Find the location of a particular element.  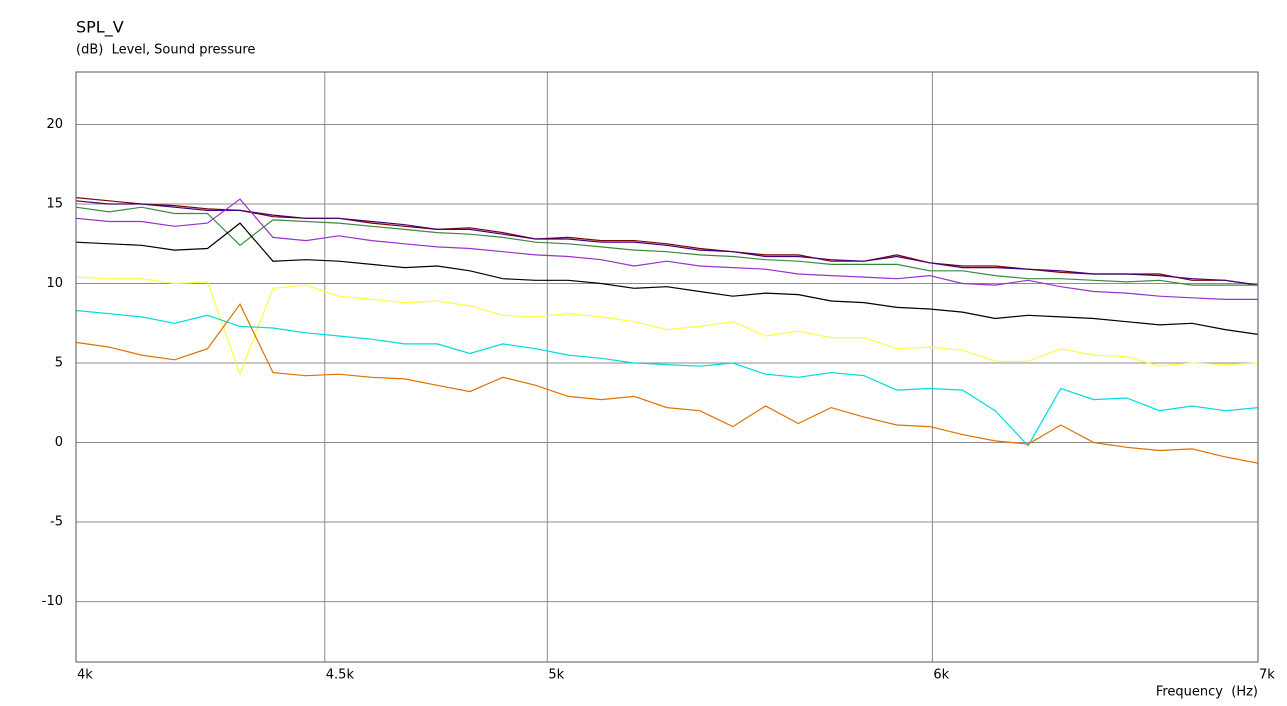

x-tick-label: 5k is located at coordinates (556, 675).